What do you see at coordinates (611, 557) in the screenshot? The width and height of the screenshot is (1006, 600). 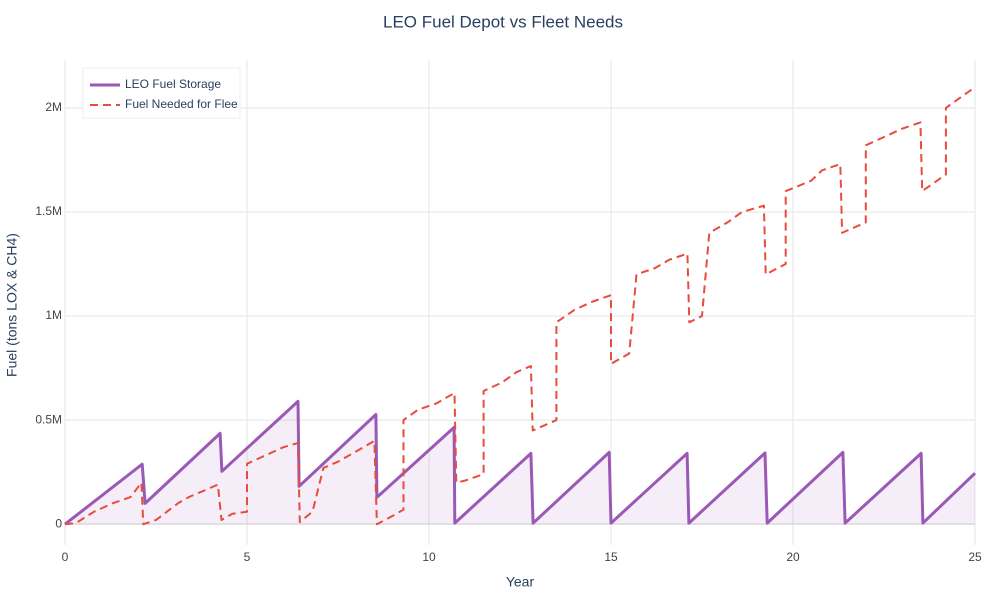 I see `x-tick-label: 15` at bounding box center [611, 557].